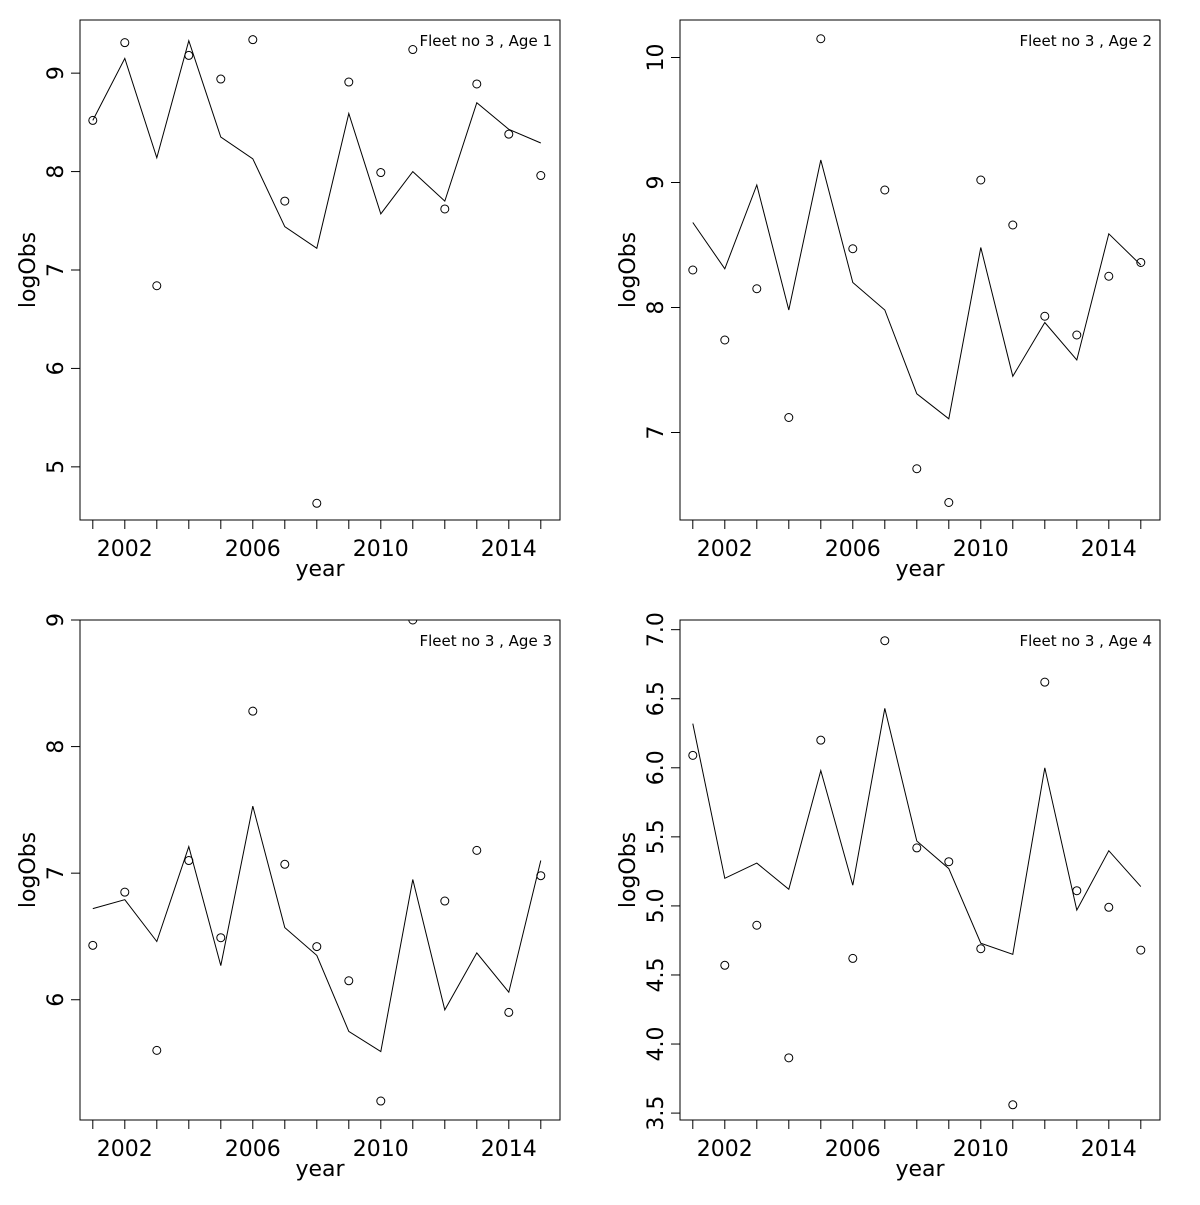  I want to click on panel-annotation: Fleet no 3 , Age 1, so click(485, 41).